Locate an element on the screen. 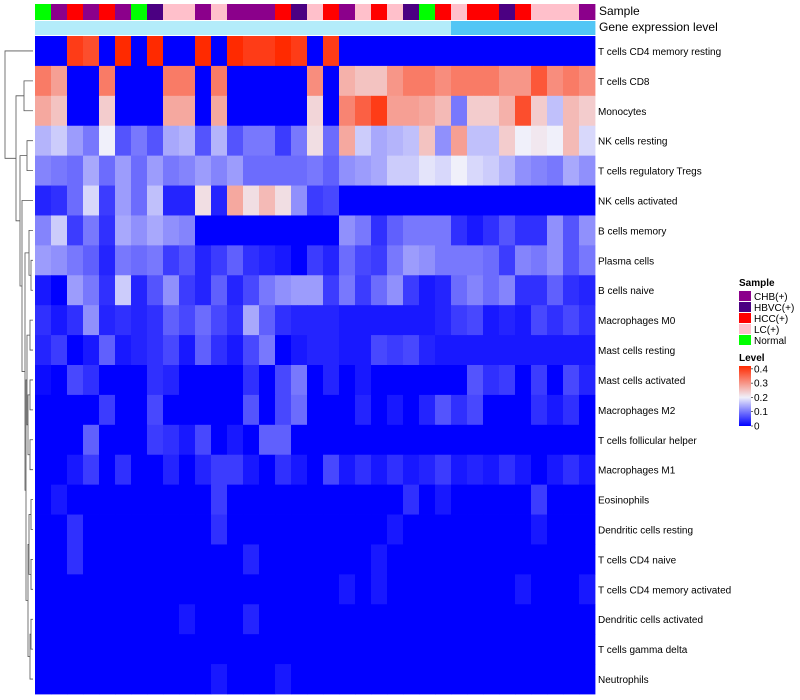 This screenshot has width=800, height=700. legend-sample-label: LC(+) is located at coordinates (766, 330).